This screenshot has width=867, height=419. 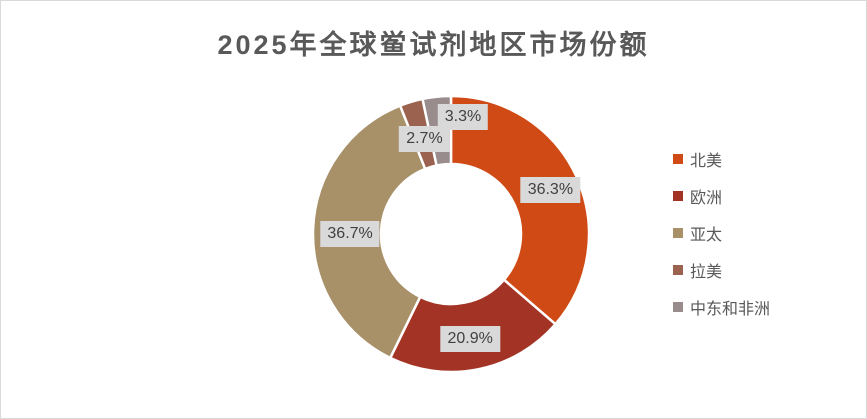 I want to click on legend-label: 北美, so click(x=706, y=161).